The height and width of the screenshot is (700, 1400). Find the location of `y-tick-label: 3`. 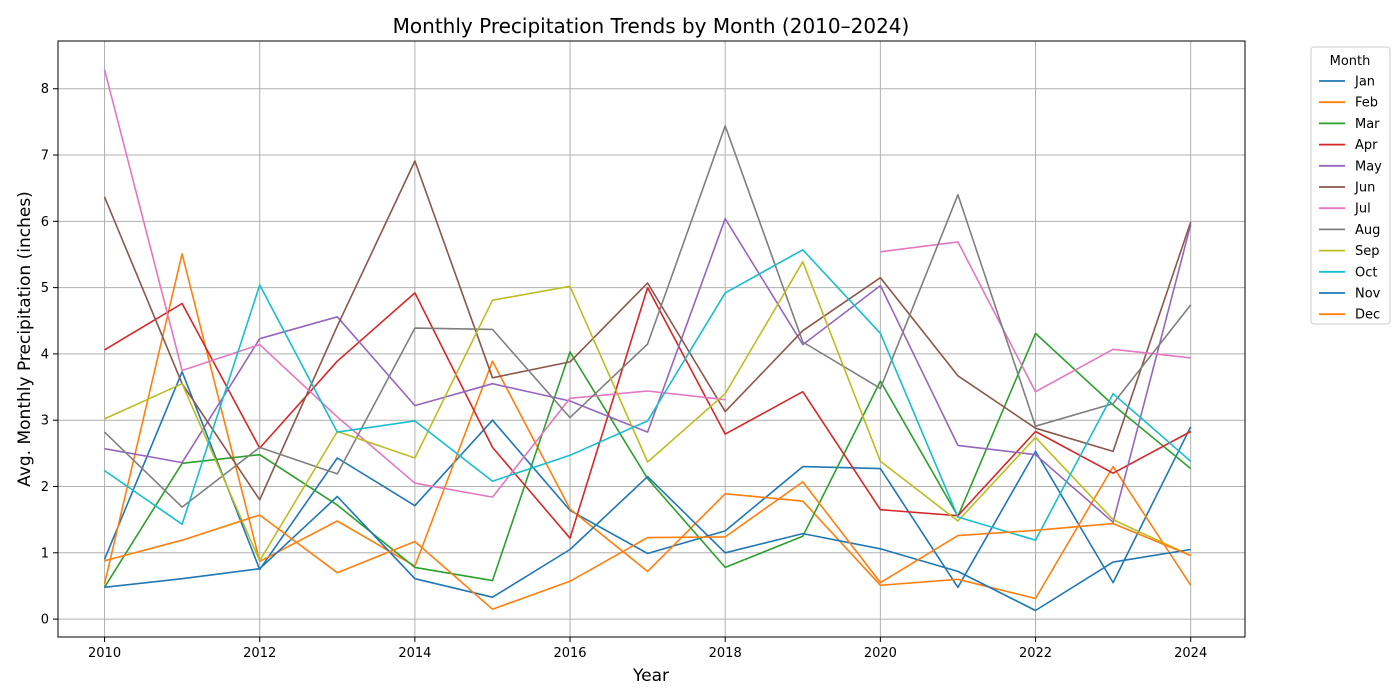

y-tick-label: 3 is located at coordinates (45, 421).